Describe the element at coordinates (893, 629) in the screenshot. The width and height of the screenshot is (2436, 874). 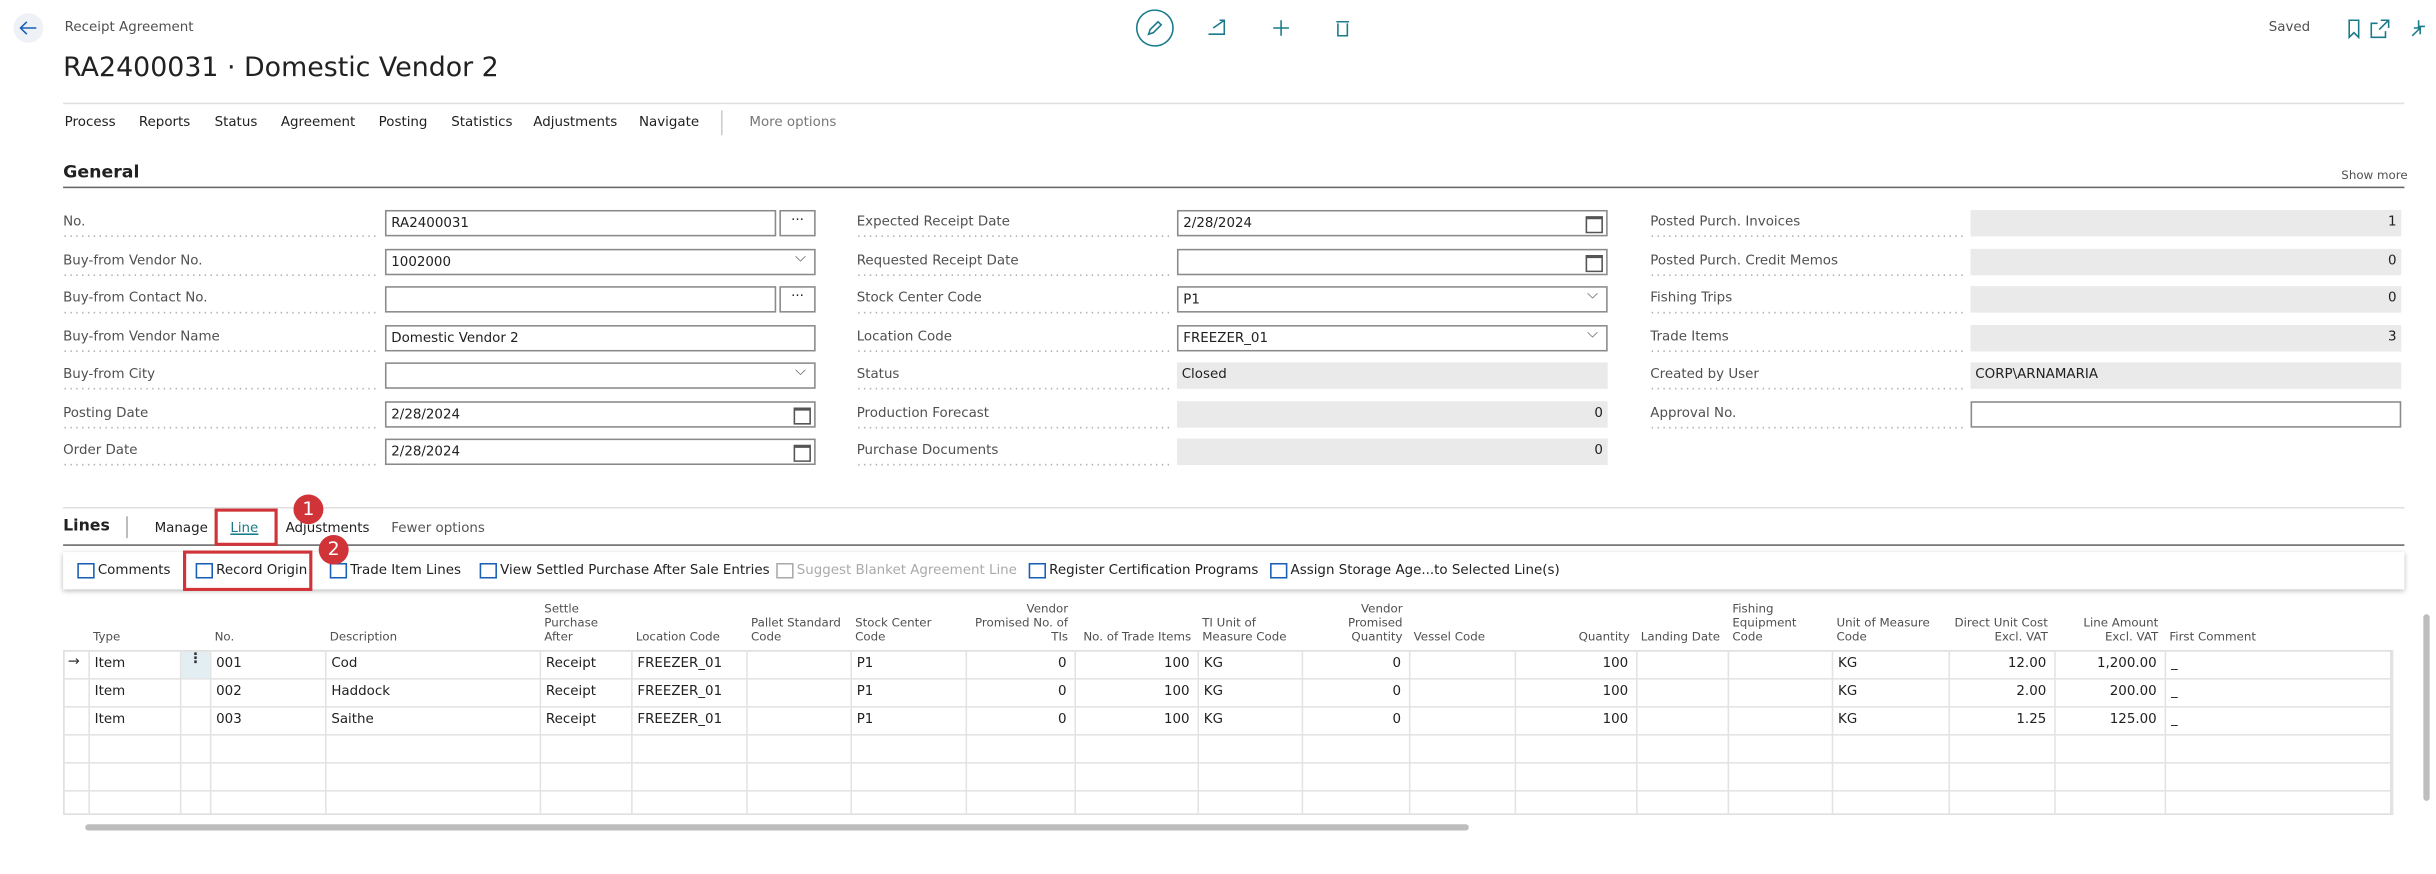
I see `column-header: Stock Center Code` at that location.